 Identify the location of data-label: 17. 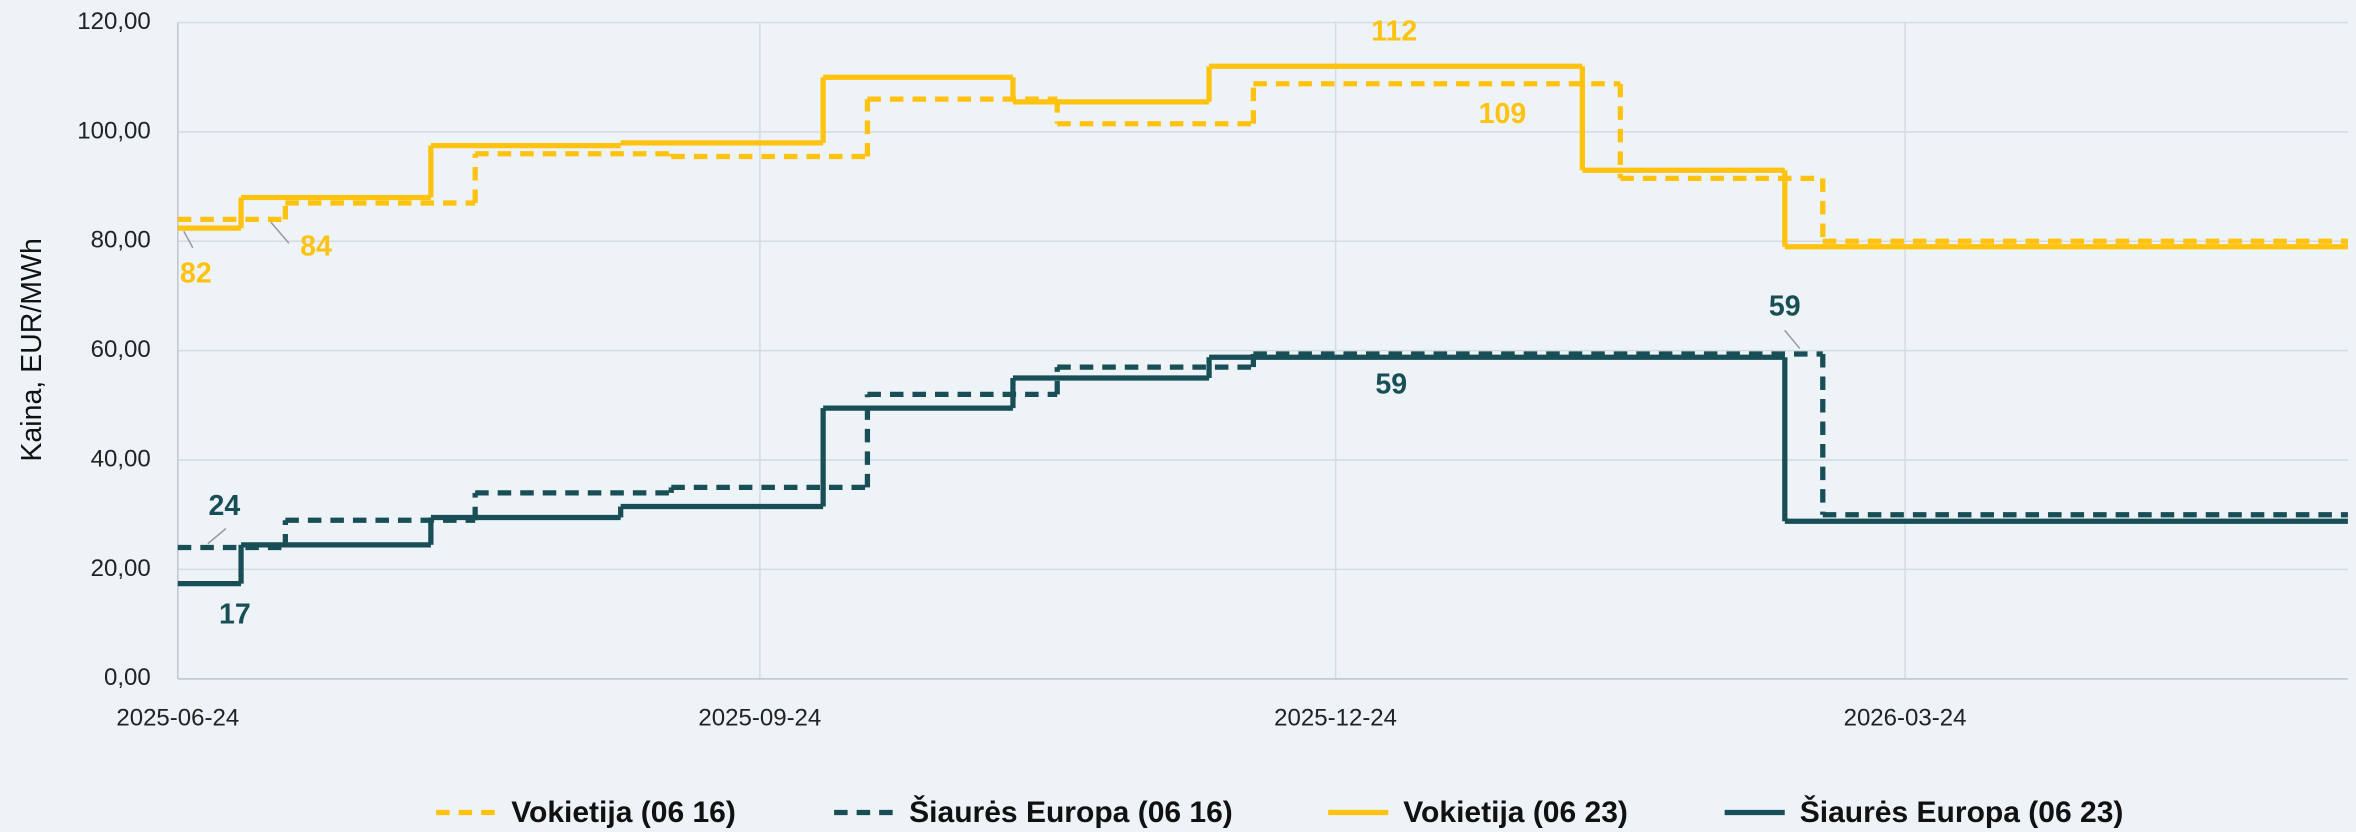
(235, 614).